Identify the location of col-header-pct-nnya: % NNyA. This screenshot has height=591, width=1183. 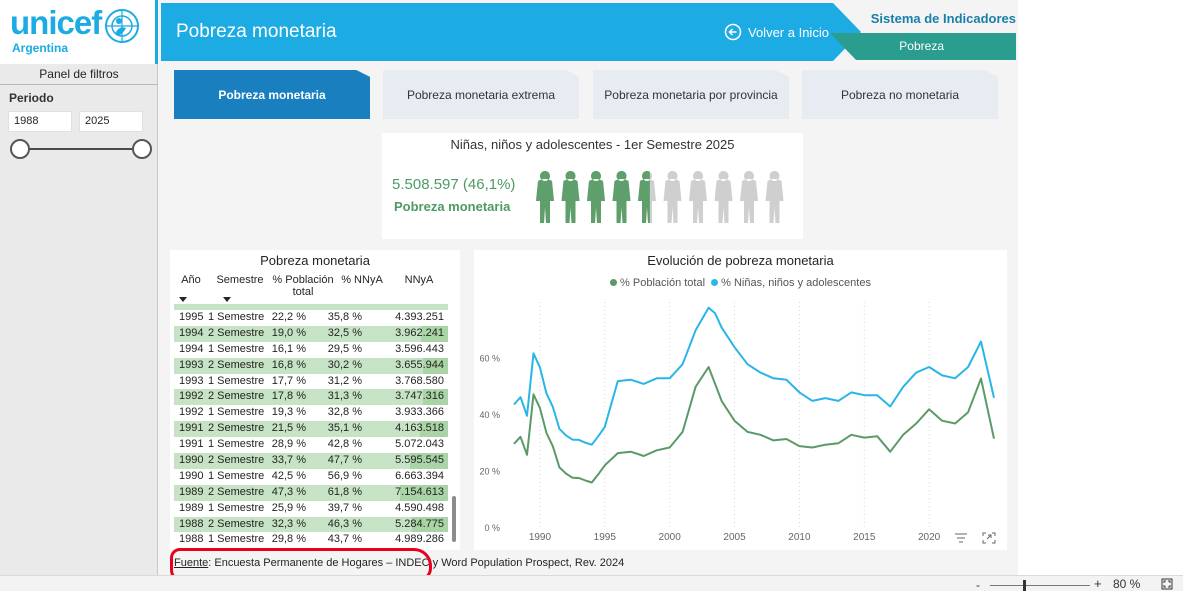
(362, 280).